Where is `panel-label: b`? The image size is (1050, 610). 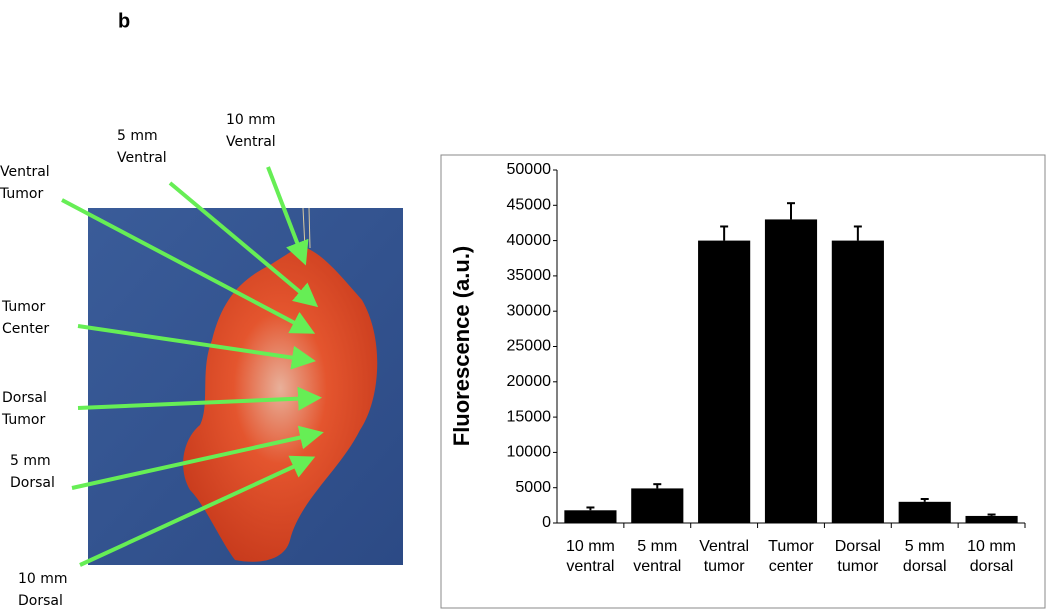
panel-label: b is located at coordinates (124, 21).